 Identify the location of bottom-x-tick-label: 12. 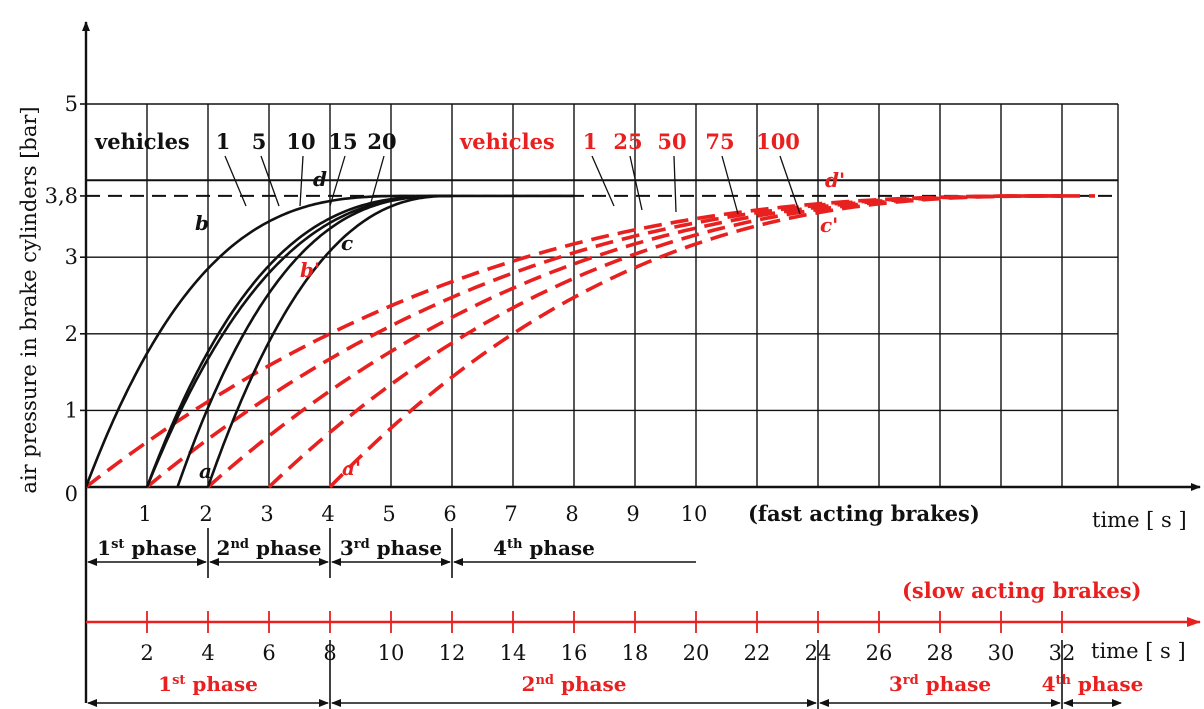
(452, 653).